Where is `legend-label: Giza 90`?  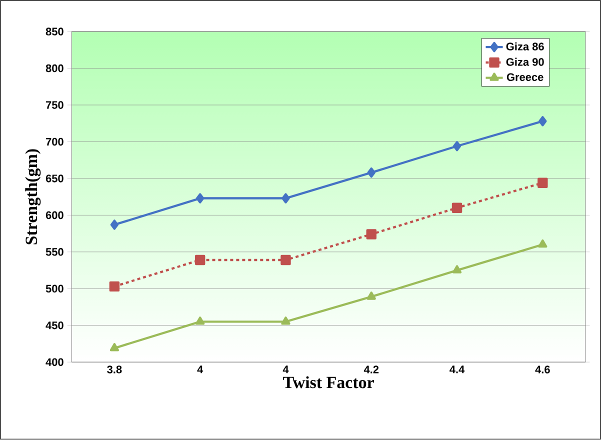
legend-label: Giza 90 is located at coordinates (525, 62).